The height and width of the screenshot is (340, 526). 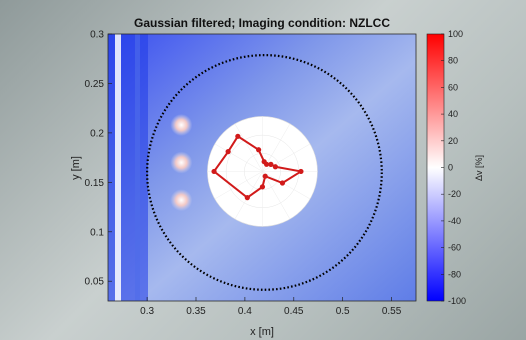 What do you see at coordinates (343, 311) in the screenshot?
I see `x-tick-label: 0.5` at bounding box center [343, 311].